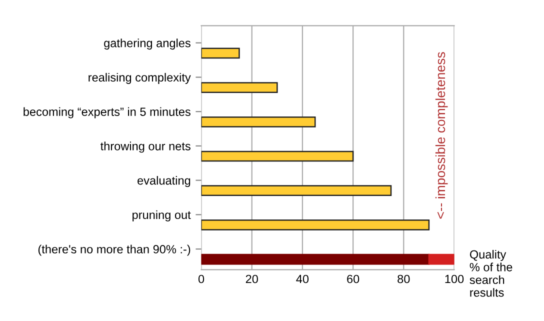  I want to click on y-tick-label: becoming “experts” in 5 minutes, so click(107, 112).